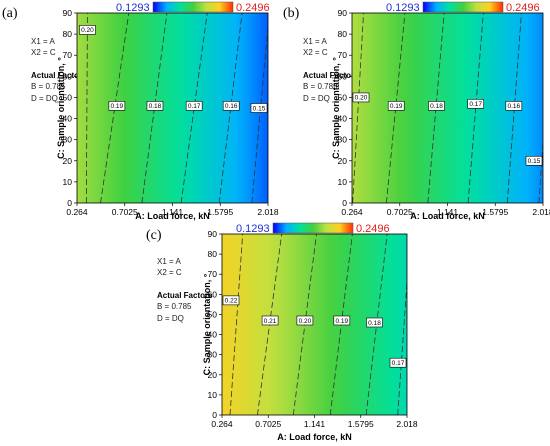 Image resolution: width=550 pixels, height=446 pixels. Describe the element at coordinates (155, 106) in the screenshot. I see `contour-label: 0.18` at that location.